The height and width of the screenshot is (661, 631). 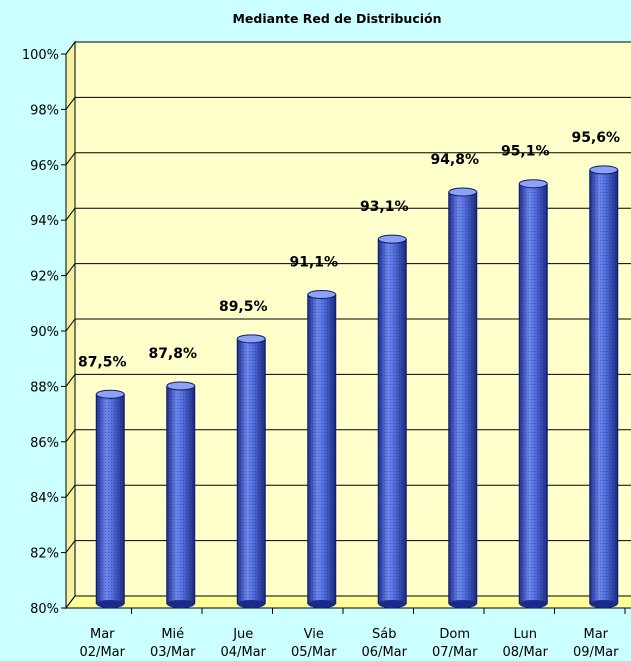 I want to click on y-tick-label: 98%, so click(x=44, y=110).